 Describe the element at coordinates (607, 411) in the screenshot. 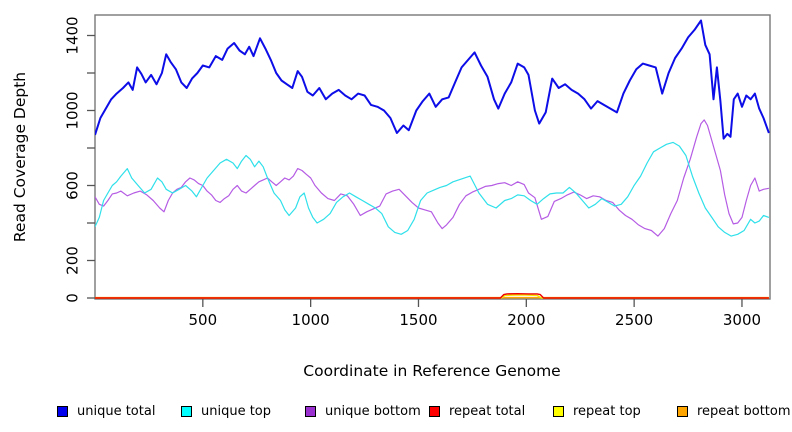

I see `legend-label: repeat top` at that location.